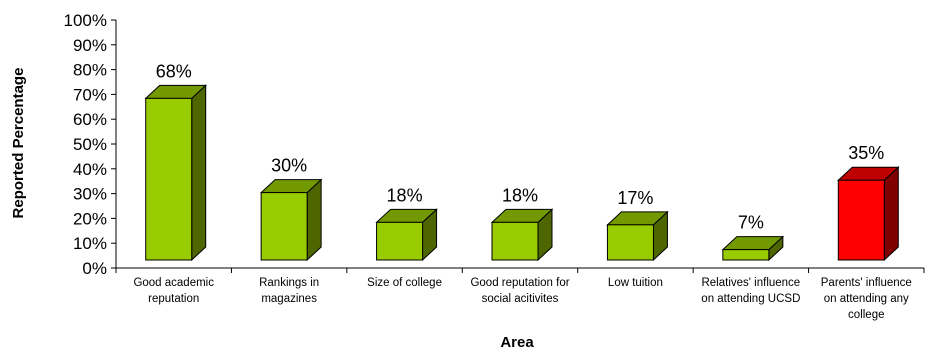  I want to click on y-tick-label: 80%, so click(90, 70).